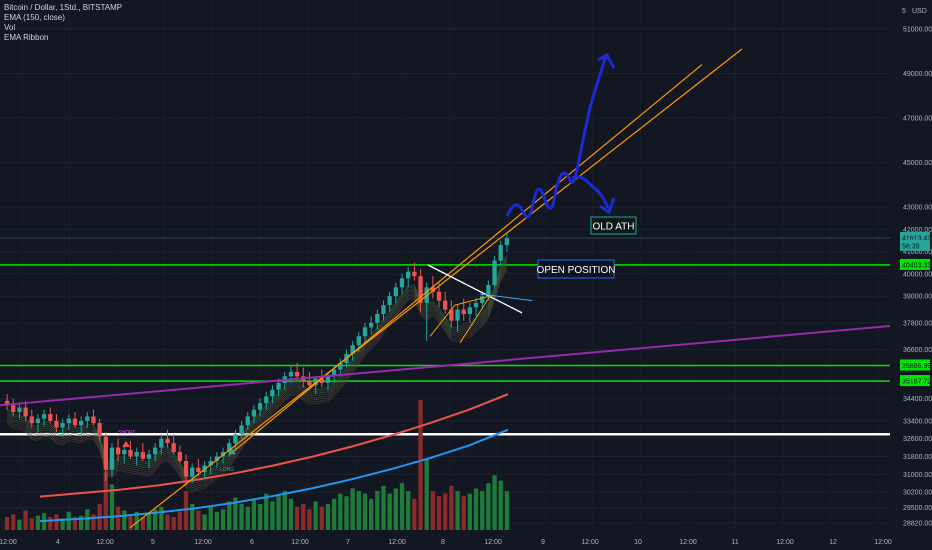 The image size is (932, 550). Describe the element at coordinates (543, 542) in the screenshot. I see `time-tick: 9` at that location.